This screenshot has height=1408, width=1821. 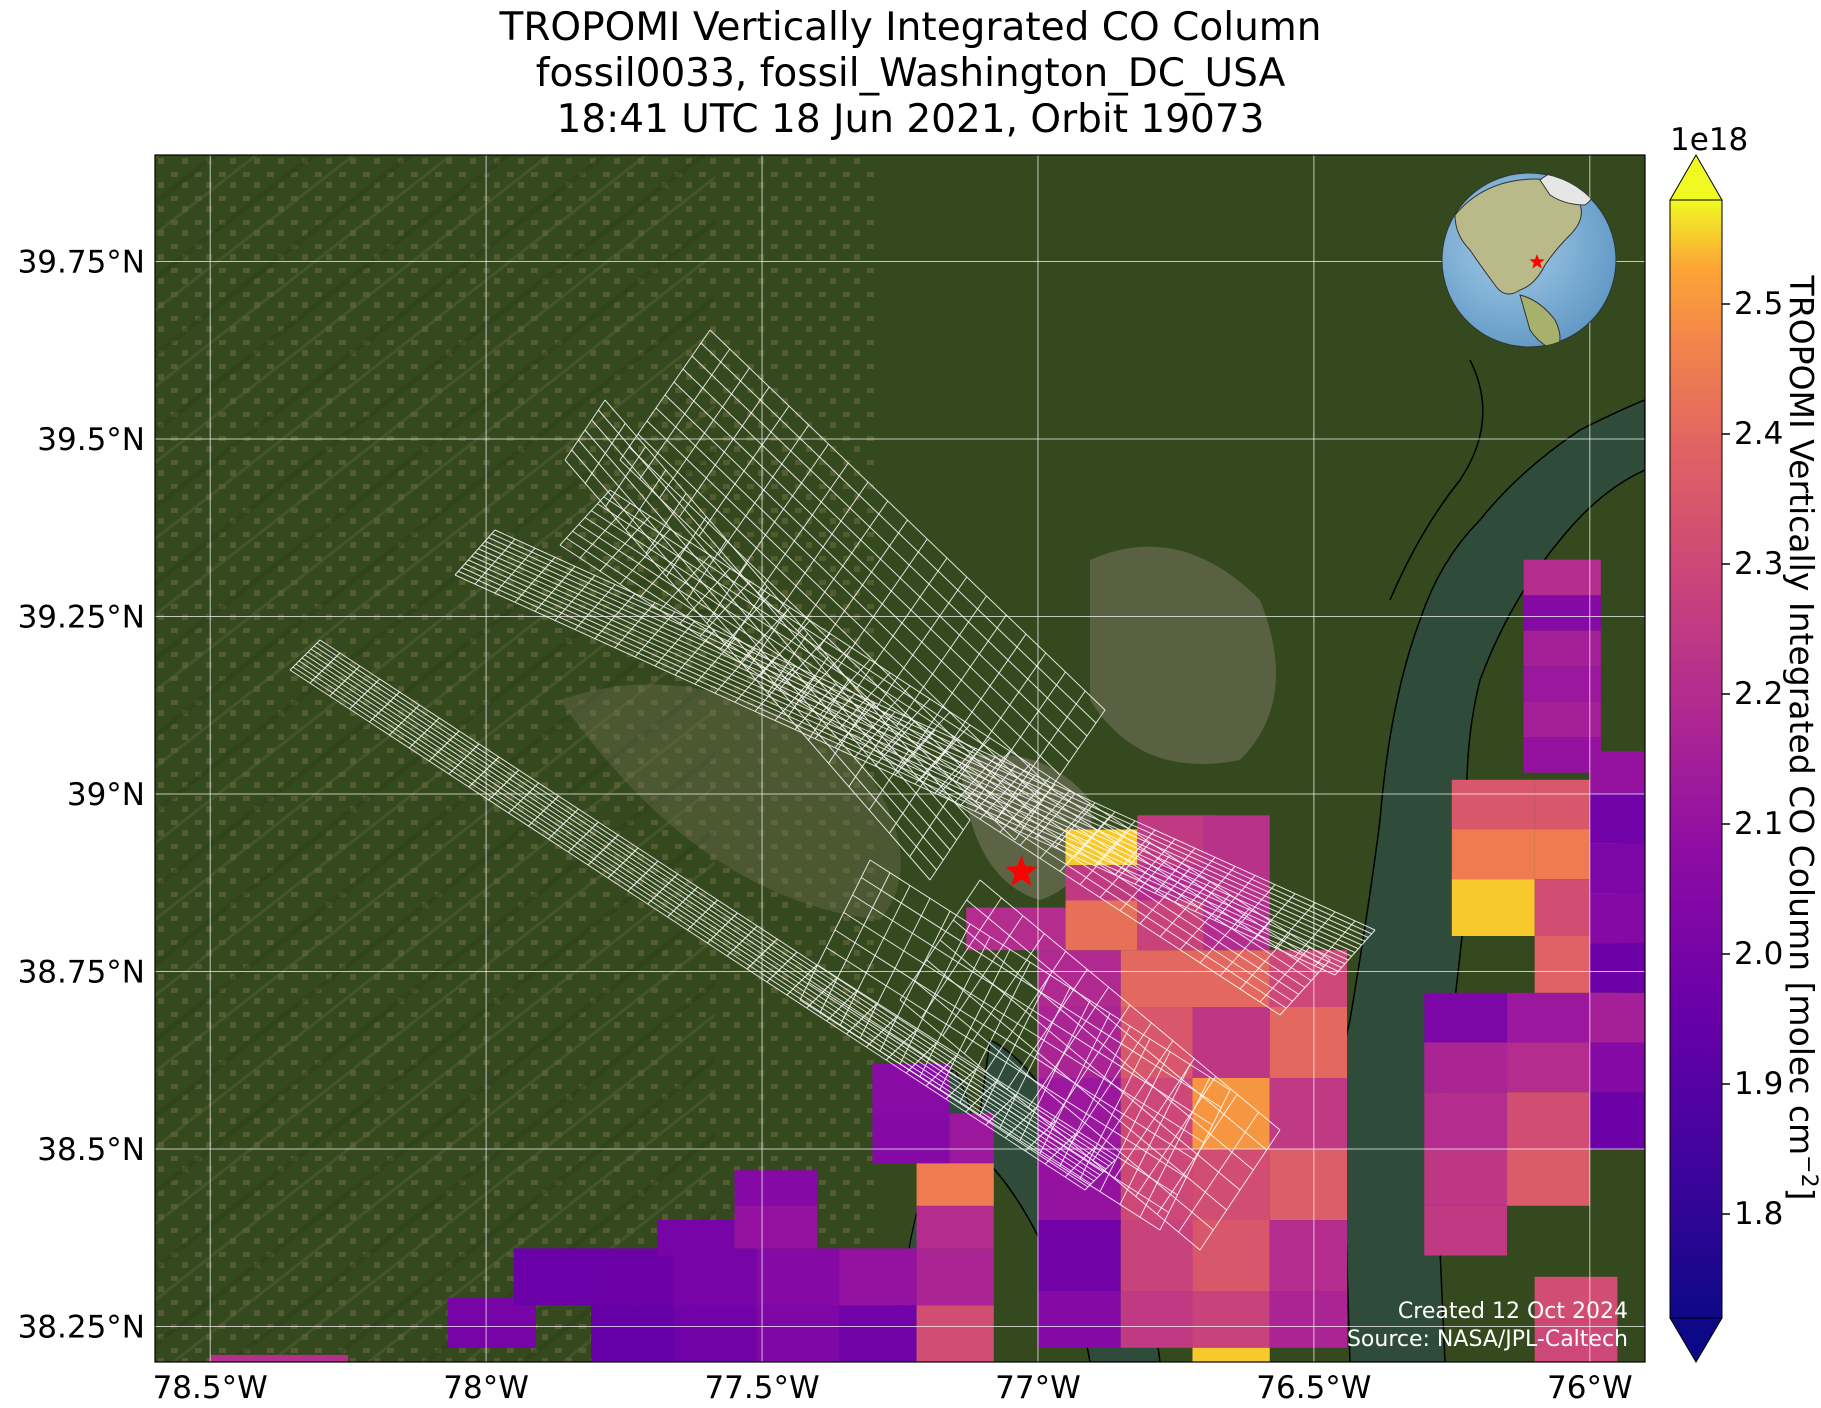 What do you see at coordinates (730, 802) in the screenshot?
I see `urban-area-northern-virginia` at bounding box center [730, 802].